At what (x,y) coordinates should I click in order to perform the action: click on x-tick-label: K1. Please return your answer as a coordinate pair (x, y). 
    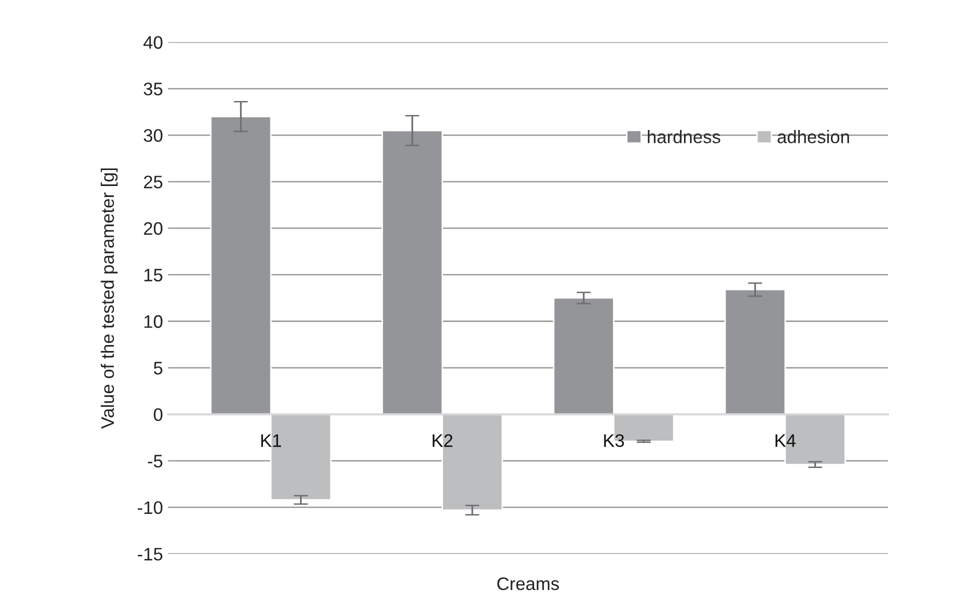
    Looking at the image, I should click on (271, 440).